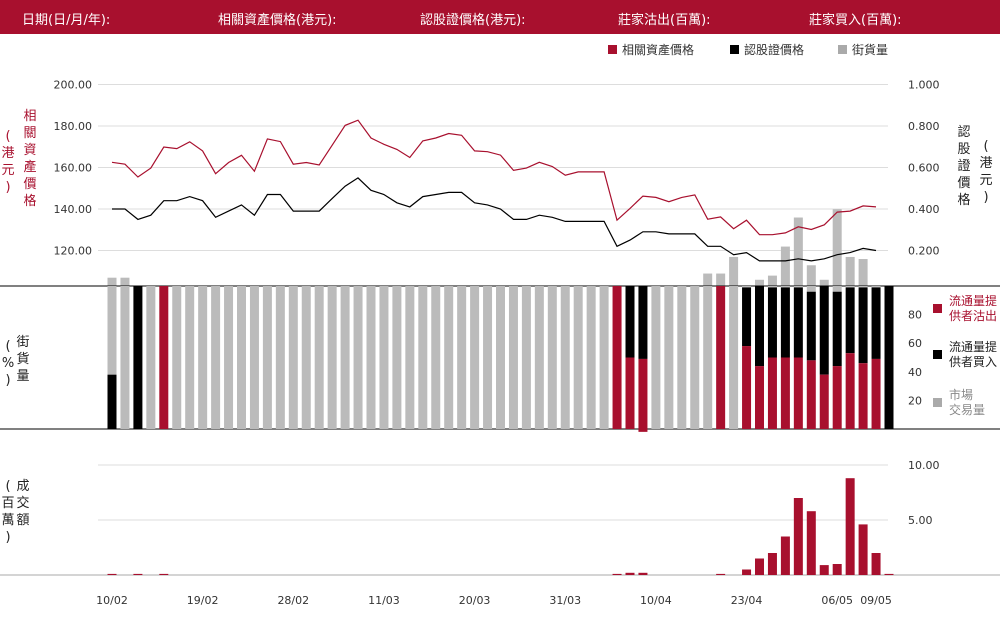 Image resolution: width=1000 pixels, height=620 pixels. What do you see at coordinates (7, 346) in the screenshot?
I see `mid-y-axis-unit-char: (` at bounding box center [7, 346].